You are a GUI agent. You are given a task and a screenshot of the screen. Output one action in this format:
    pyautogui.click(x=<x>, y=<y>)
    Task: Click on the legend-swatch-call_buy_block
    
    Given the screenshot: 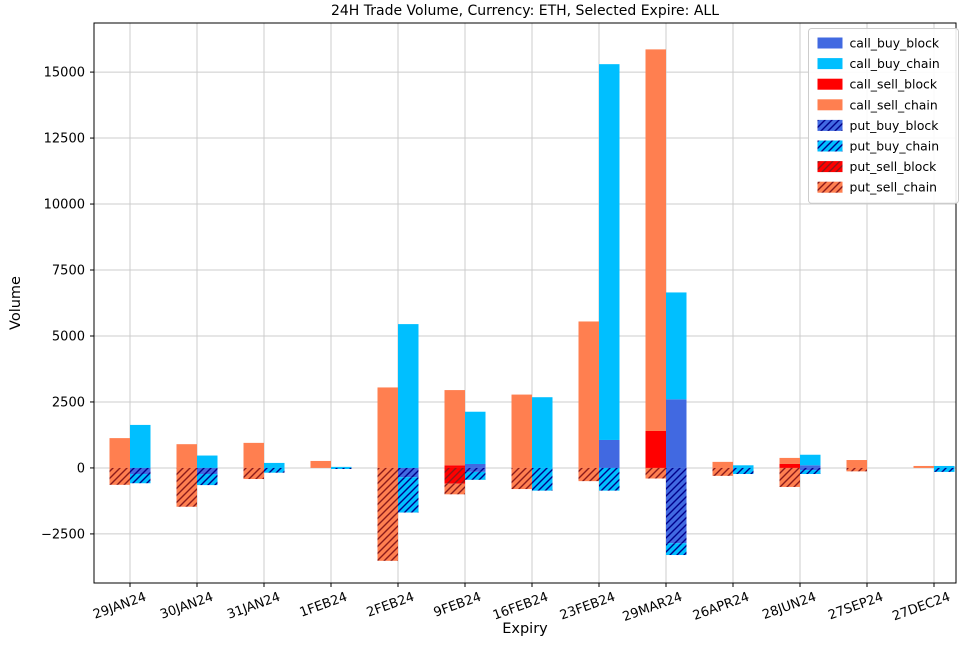 What is the action you would take?
    pyautogui.click(x=830, y=43)
    